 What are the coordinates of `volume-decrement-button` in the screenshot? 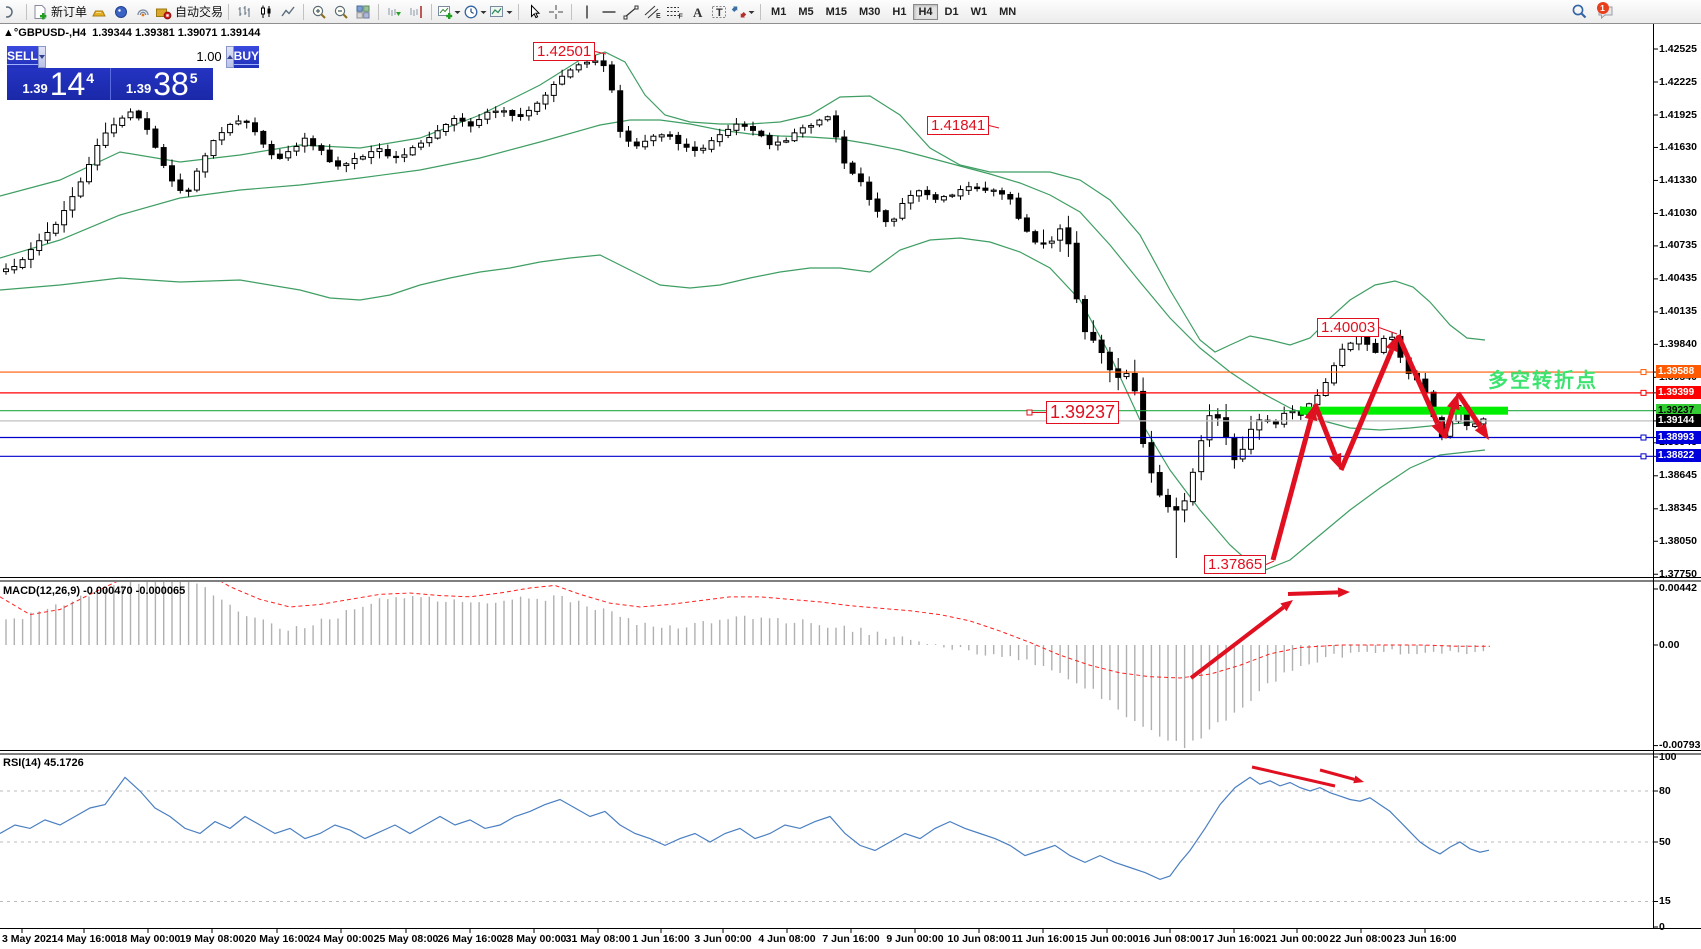 It's located at (41, 57).